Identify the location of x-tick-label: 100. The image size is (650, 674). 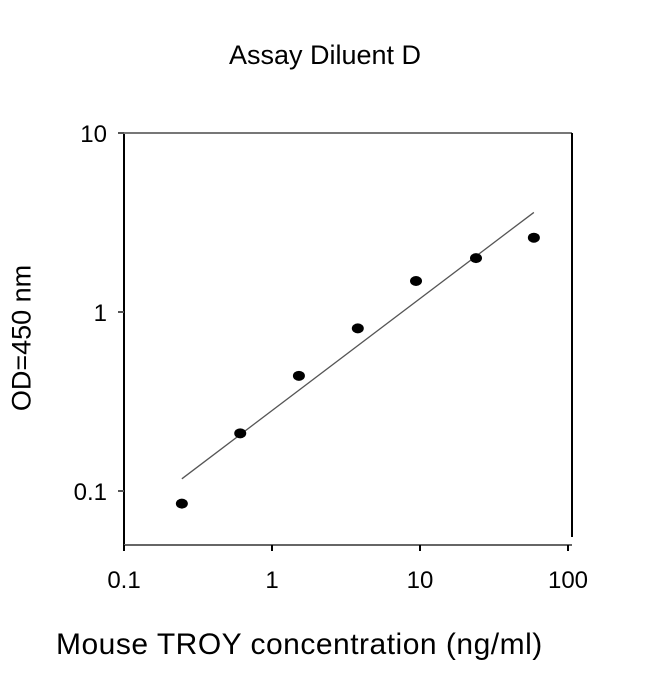
(568, 580).